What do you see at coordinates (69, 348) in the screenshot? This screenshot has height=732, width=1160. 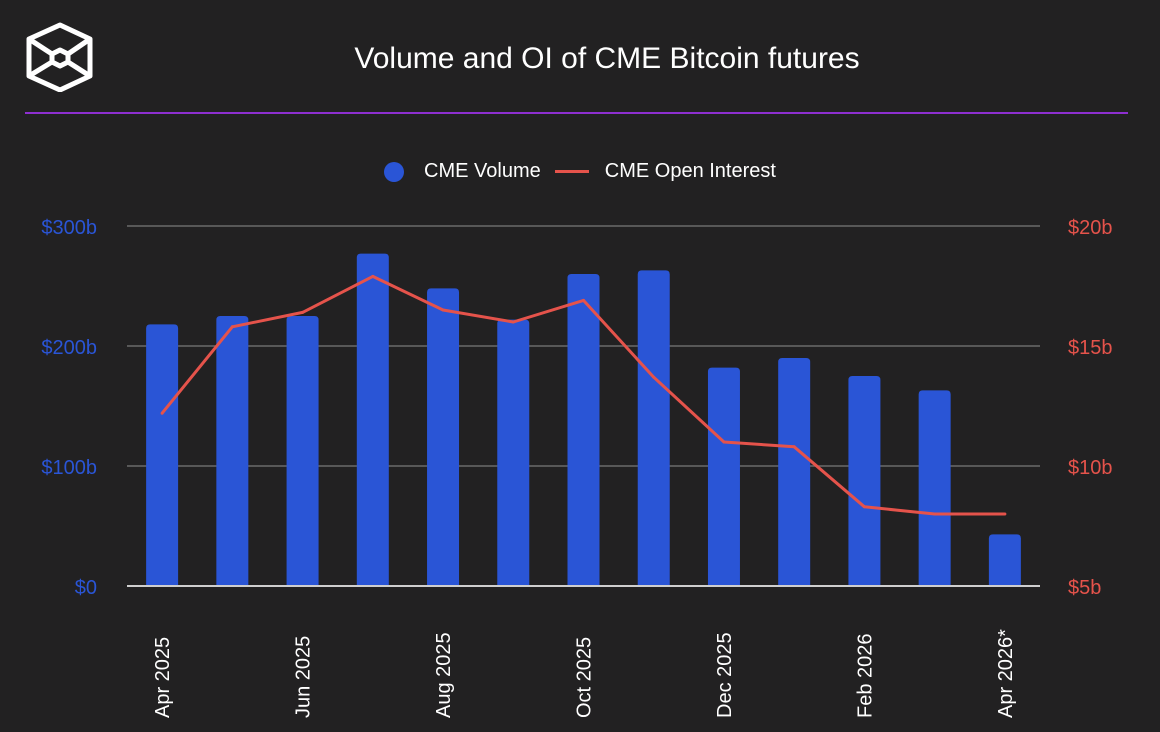 I see `left-tick-label: $200b` at bounding box center [69, 348].